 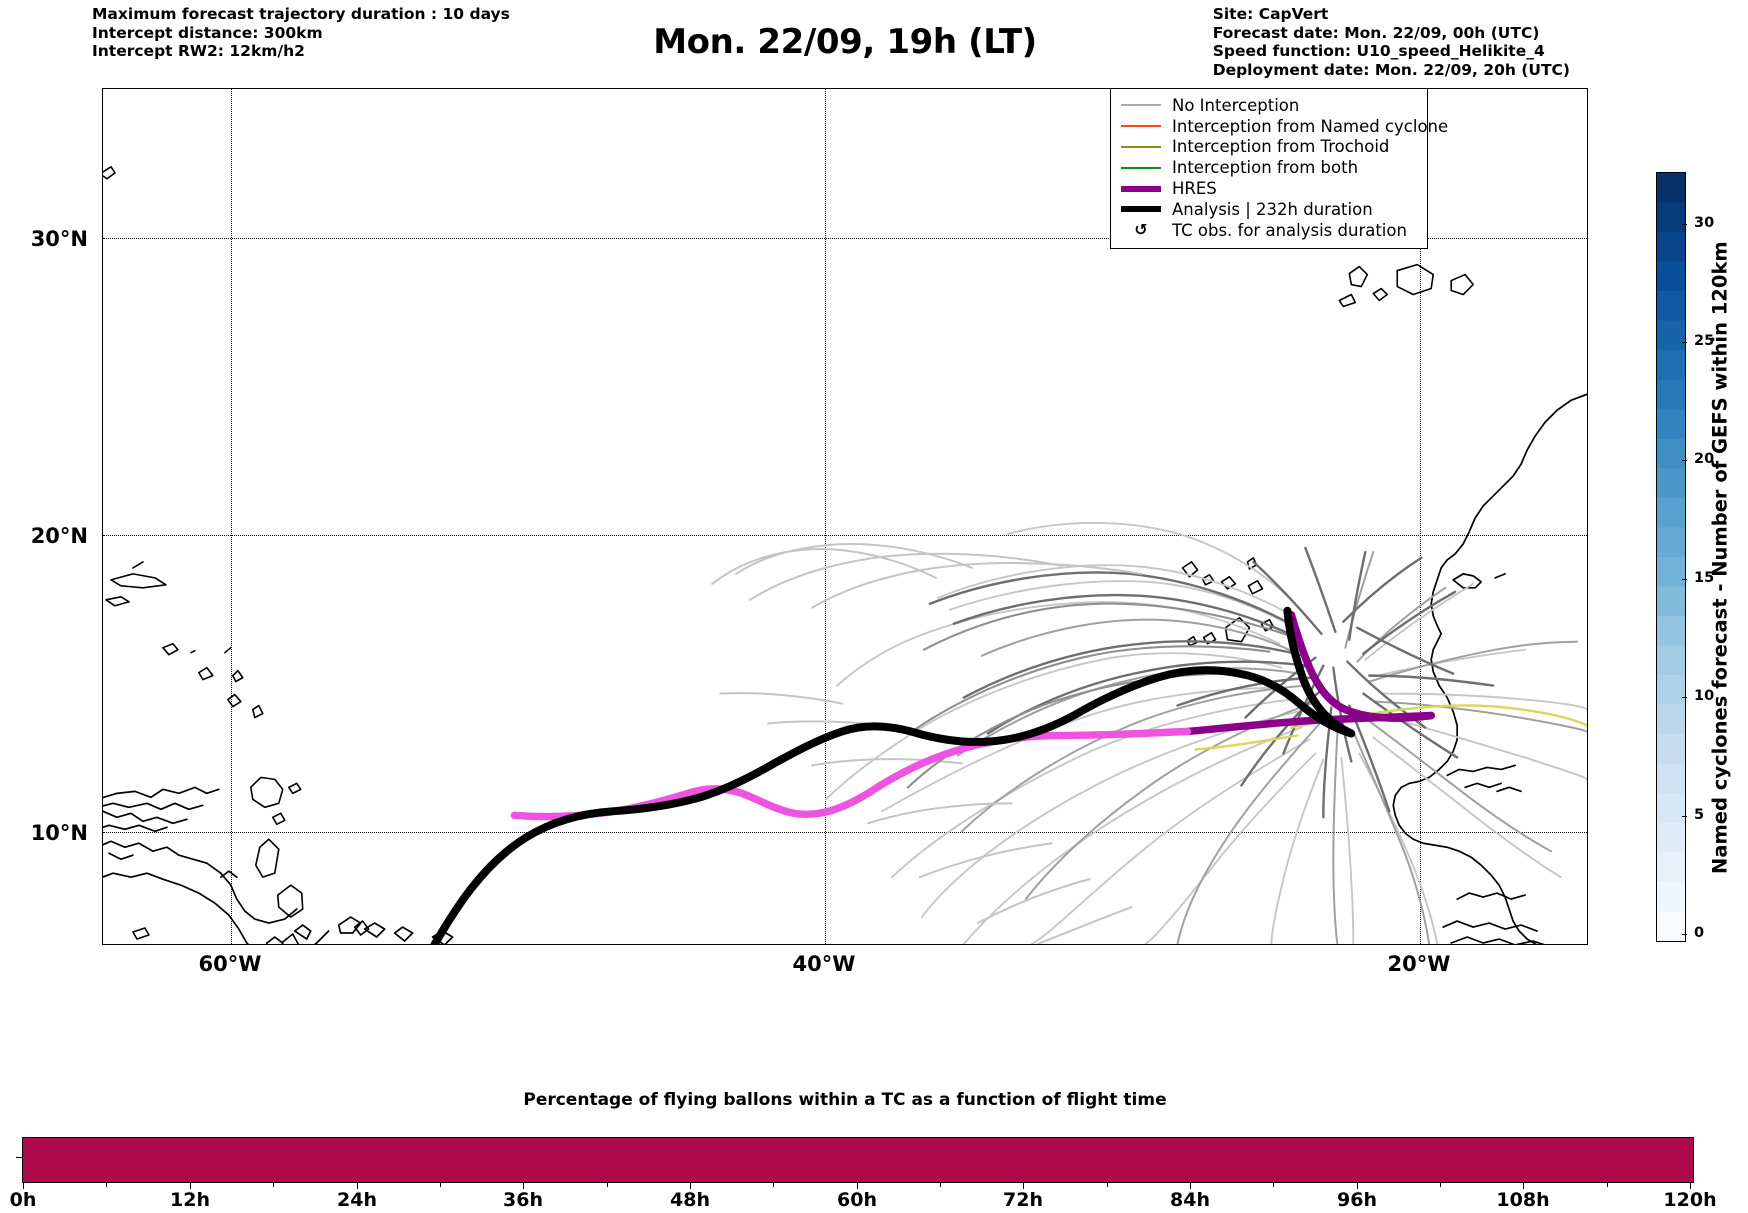 What do you see at coordinates (1272, 209) in the screenshot?
I see `legend-label-analysis: Analysis | 232h duration` at bounding box center [1272, 209].